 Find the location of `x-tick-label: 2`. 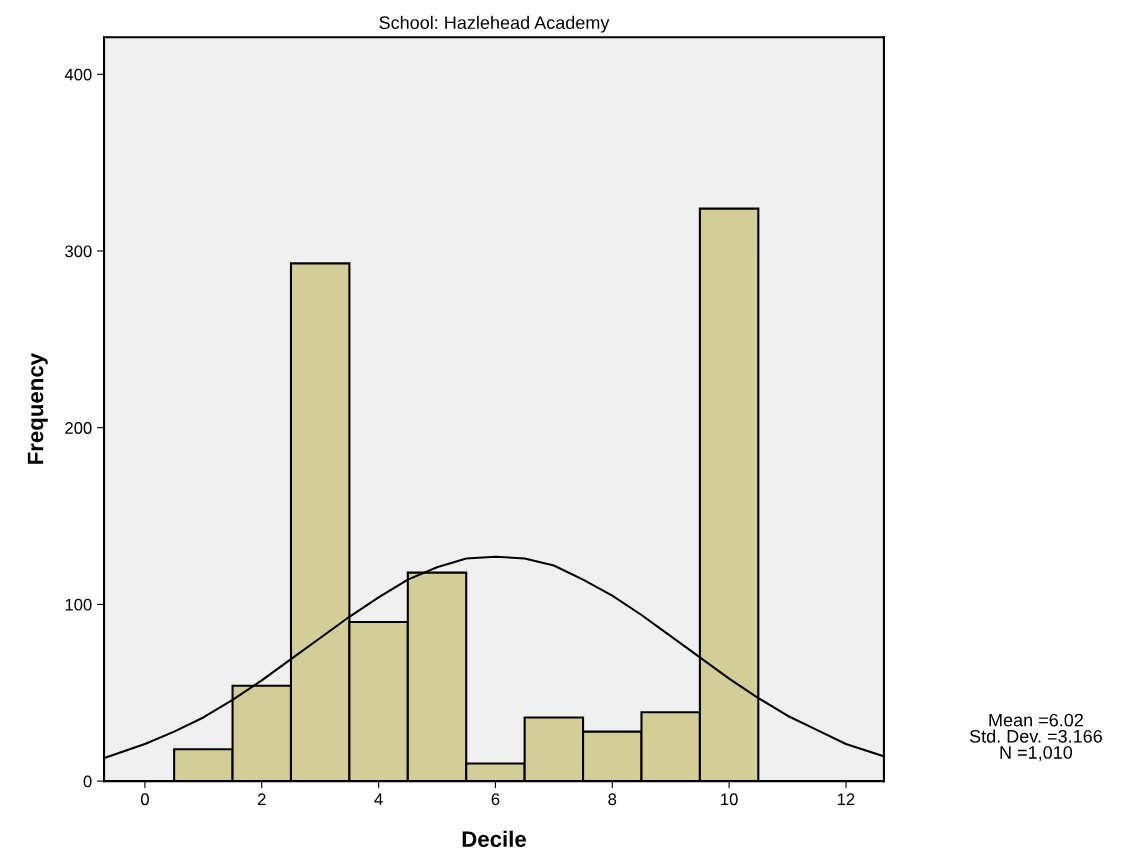

x-tick-label: 2 is located at coordinates (261, 799).